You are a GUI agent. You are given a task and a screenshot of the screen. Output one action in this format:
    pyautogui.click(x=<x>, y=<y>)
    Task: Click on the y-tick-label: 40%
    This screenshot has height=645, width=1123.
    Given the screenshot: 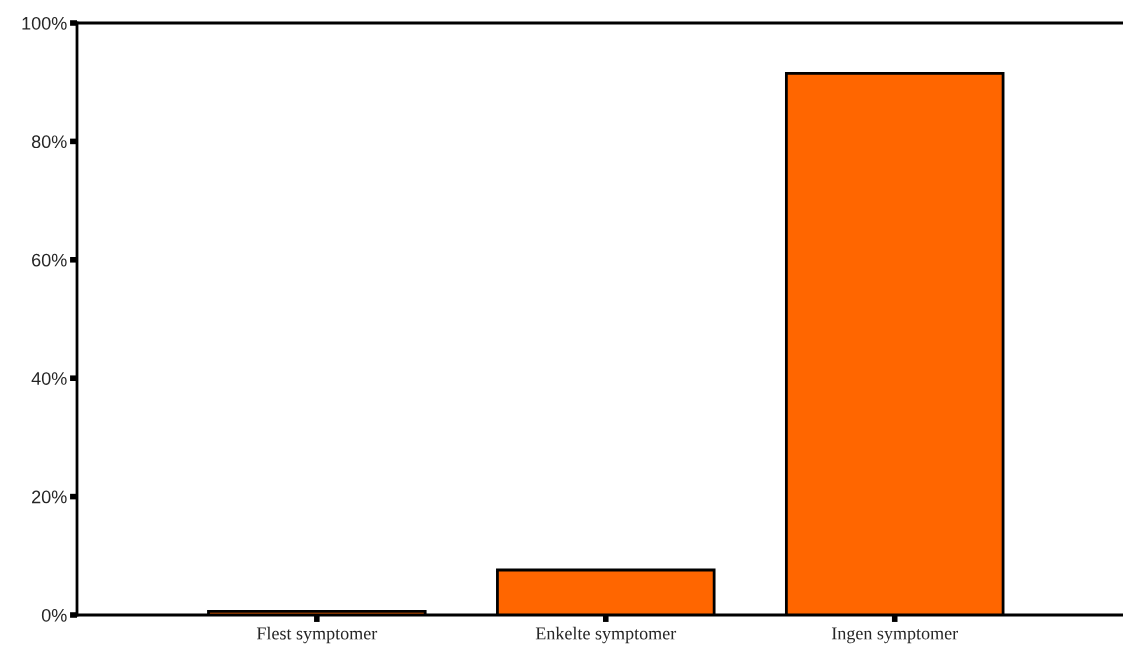 What is the action you would take?
    pyautogui.click(x=49, y=378)
    